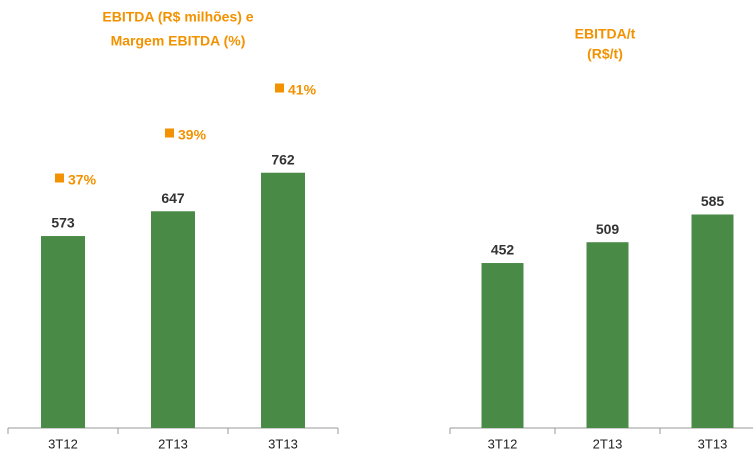 Image resolution: width=753 pixels, height=452 pixels. What do you see at coordinates (283, 159) in the screenshot?
I see `bar-label: 762` at bounding box center [283, 159].